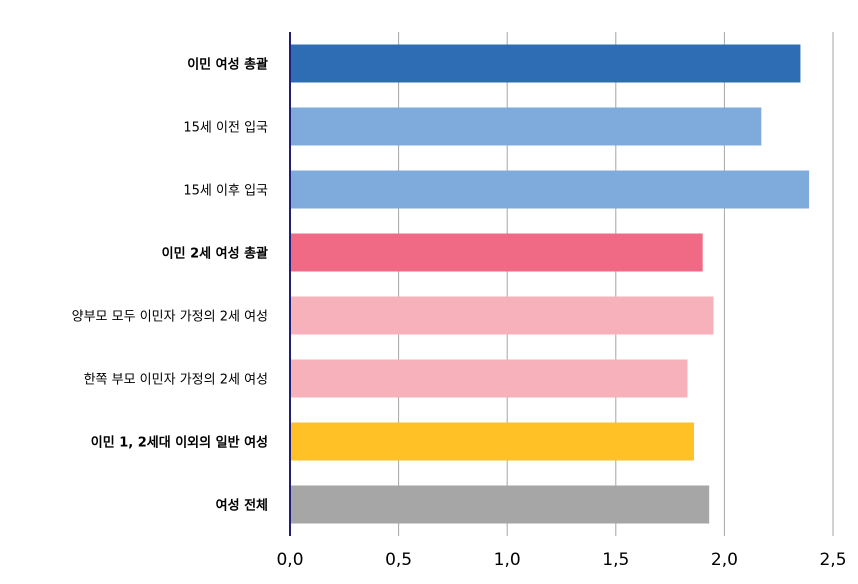 This screenshot has height=584, width=858. What do you see at coordinates (170, 317) in the screenshot?
I see `category-label: 양부모 모두 이민자 가정의 2세 여성` at bounding box center [170, 317].